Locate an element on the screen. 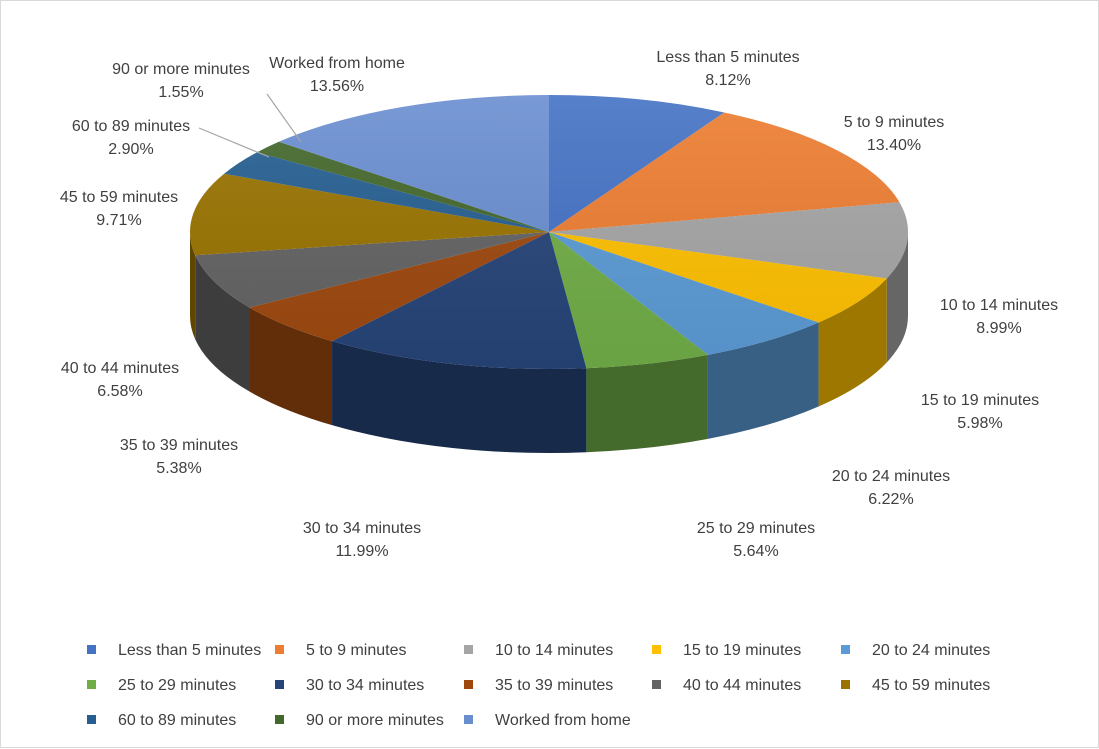 This screenshot has width=1099, height=749. legend-item-20-to-24: 20 to 24 minutes is located at coordinates (915, 651).